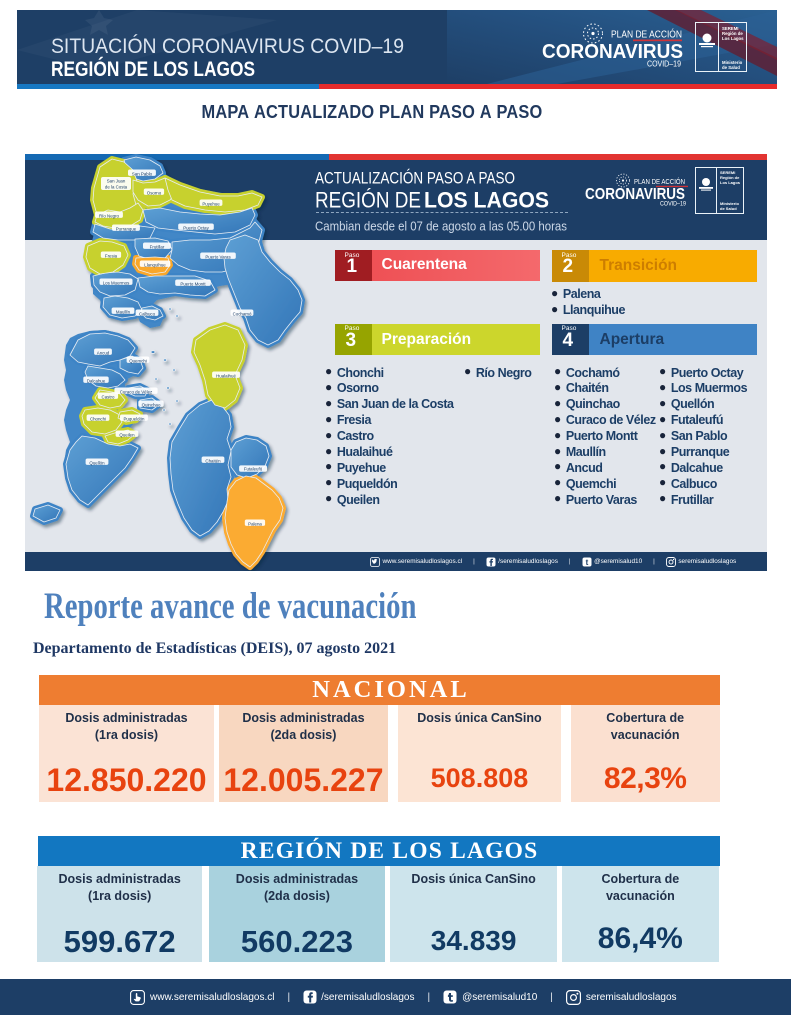 This screenshot has height=1024, width=791. I want to click on svg-text: Osorno, so click(154, 193).